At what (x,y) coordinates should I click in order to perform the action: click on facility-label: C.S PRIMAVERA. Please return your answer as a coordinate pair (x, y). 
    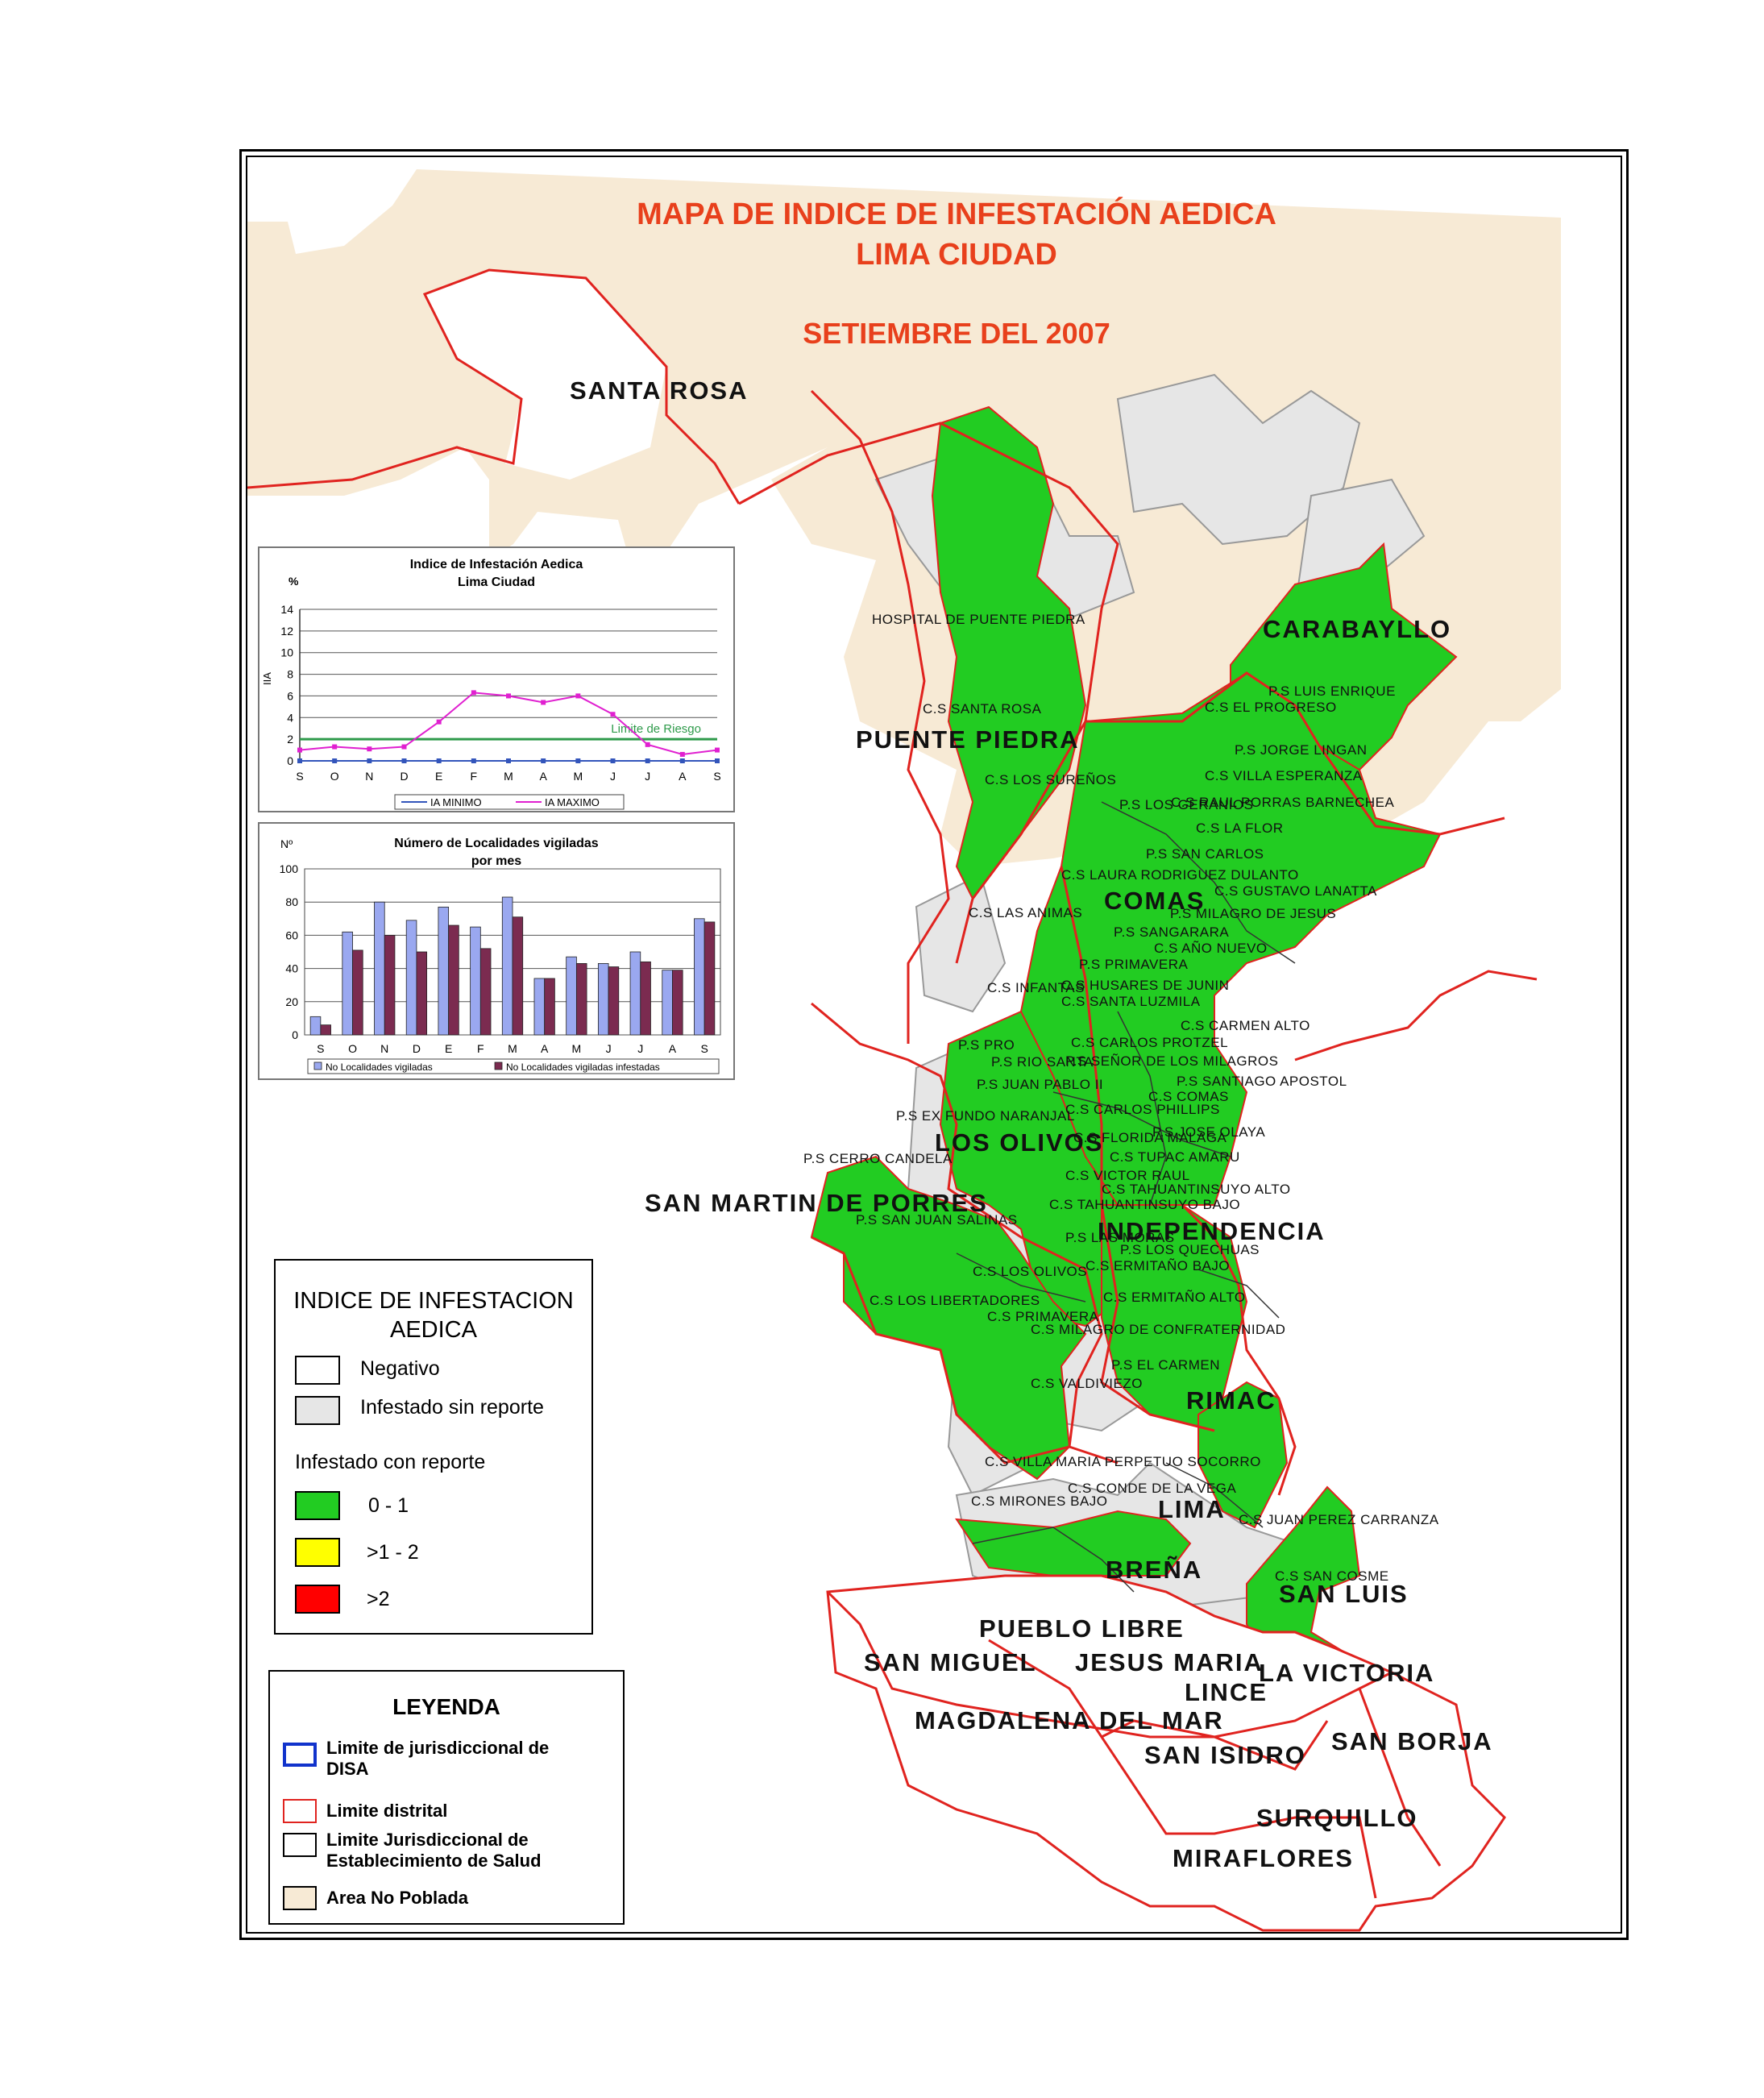
    Looking at the image, I should click on (1043, 1316).